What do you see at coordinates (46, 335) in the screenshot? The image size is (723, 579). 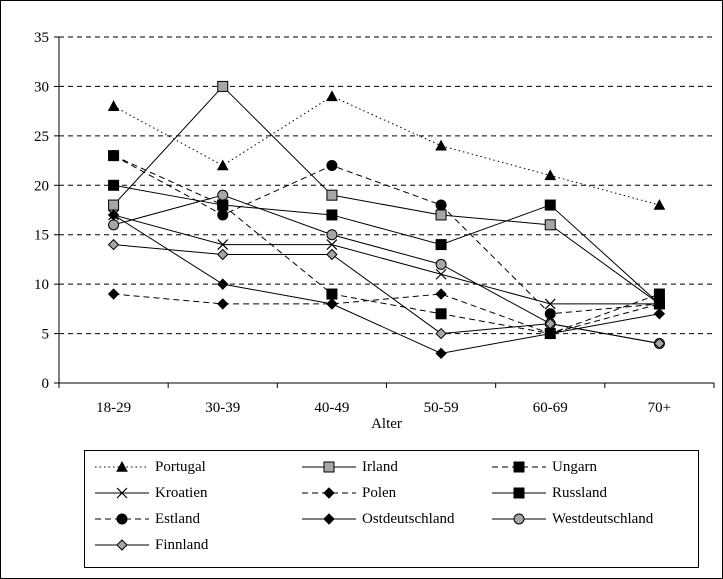 I see `y-tick-label: 5` at bounding box center [46, 335].